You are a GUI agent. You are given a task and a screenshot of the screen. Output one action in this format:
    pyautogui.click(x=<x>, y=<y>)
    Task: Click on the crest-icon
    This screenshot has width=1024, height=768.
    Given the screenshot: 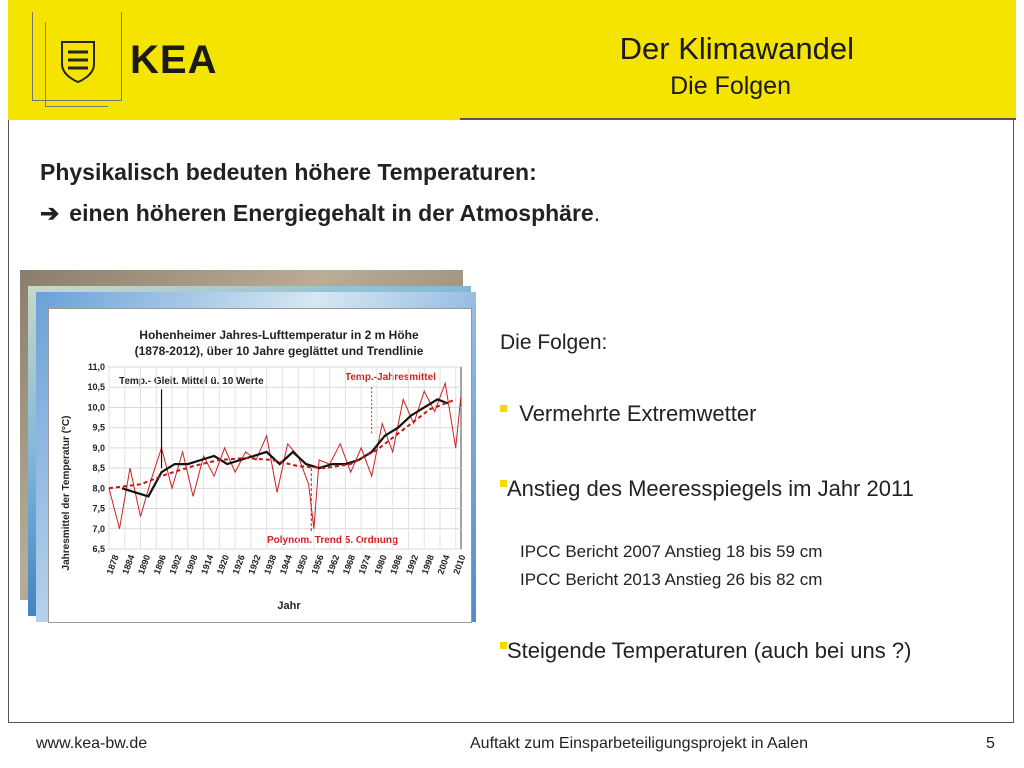 What is the action you would take?
    pyautogui.click(x=78, y=62)
    